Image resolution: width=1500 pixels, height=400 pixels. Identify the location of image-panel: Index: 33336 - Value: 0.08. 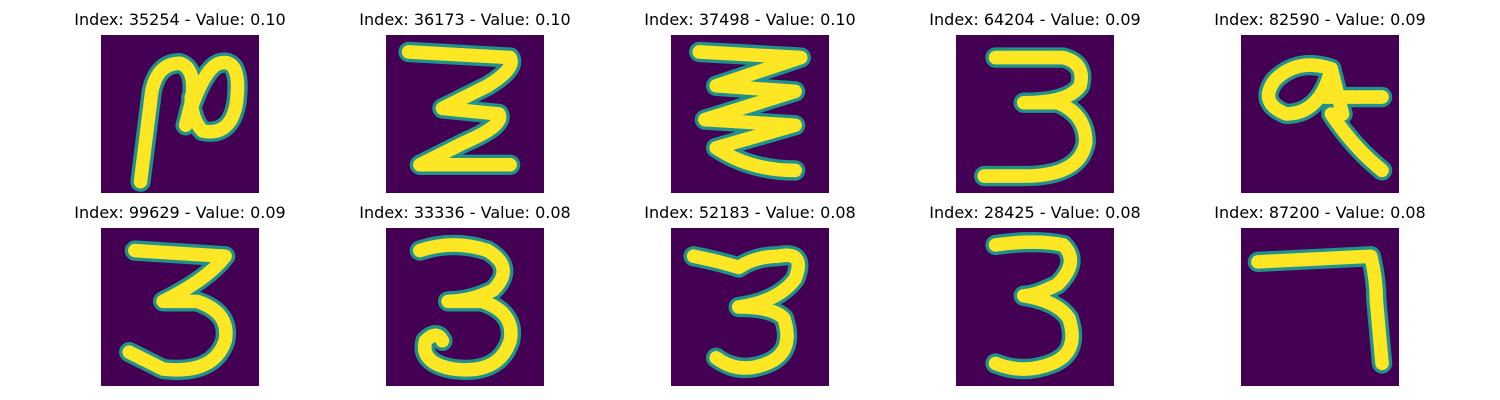
(465, 298).